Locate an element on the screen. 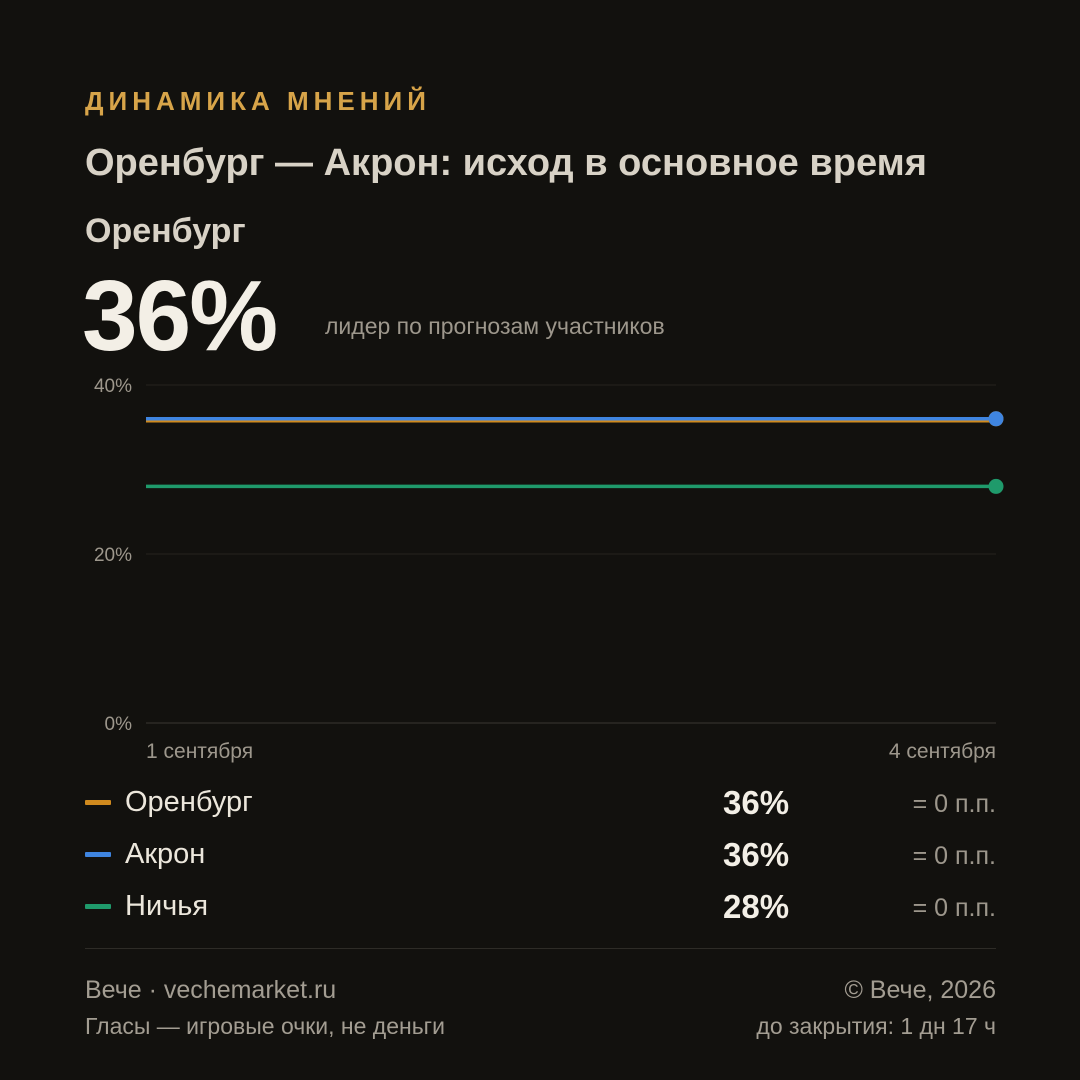 The width and height of the screenshot is (1080, 1080). legend-row-orenburg: Оренбург 36% = 0 п.п. is located at coordinates (540, 806).